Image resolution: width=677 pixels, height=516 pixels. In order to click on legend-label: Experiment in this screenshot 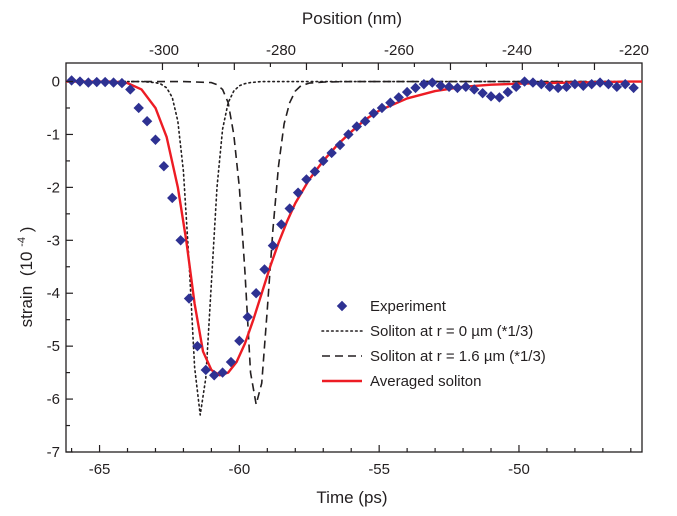, I will do `click(408, 306)`.